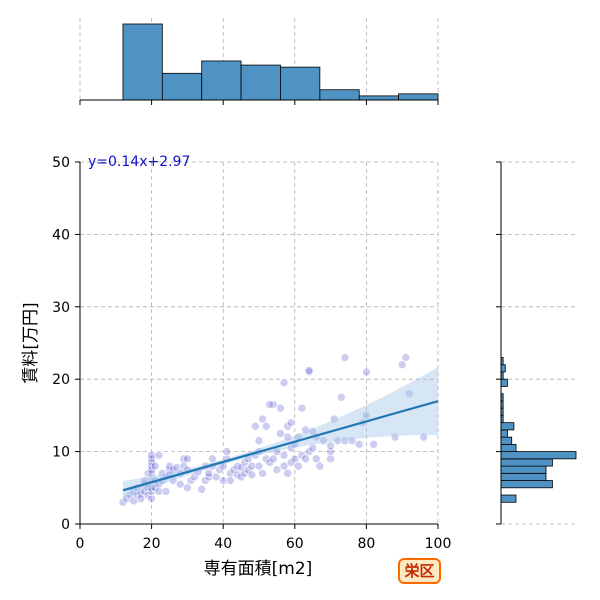  I want to click on regression-confidence-band, so click(280, 433).